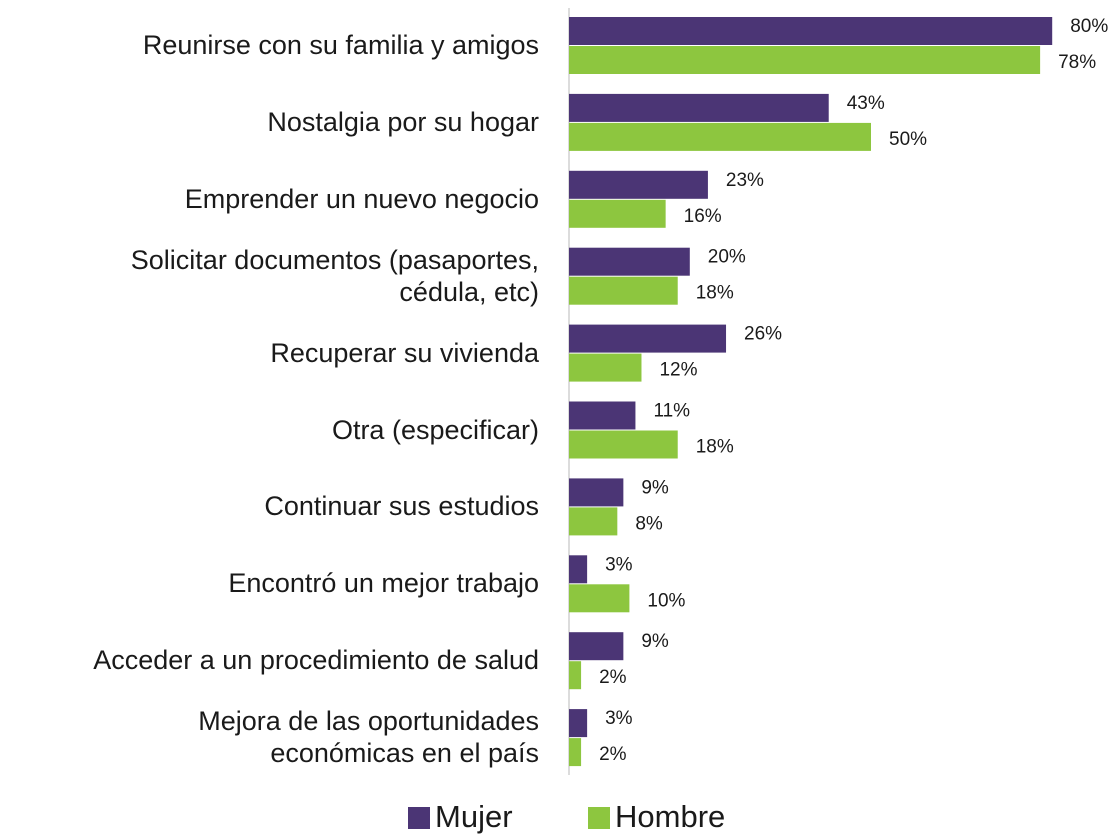 The height and width of the screenshot is (836, 1116). Describe the element at coordinates (763, 334) in the screenshot. I see `value-label: 26%` at that location.